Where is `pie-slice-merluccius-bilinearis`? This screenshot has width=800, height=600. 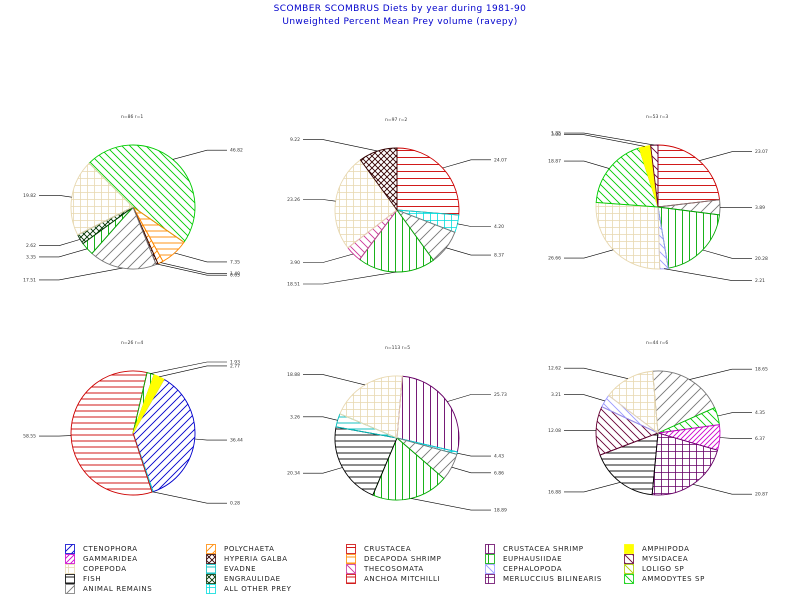
pie-slice-merluccius-bilinearis is located at coordinates (685, 464).